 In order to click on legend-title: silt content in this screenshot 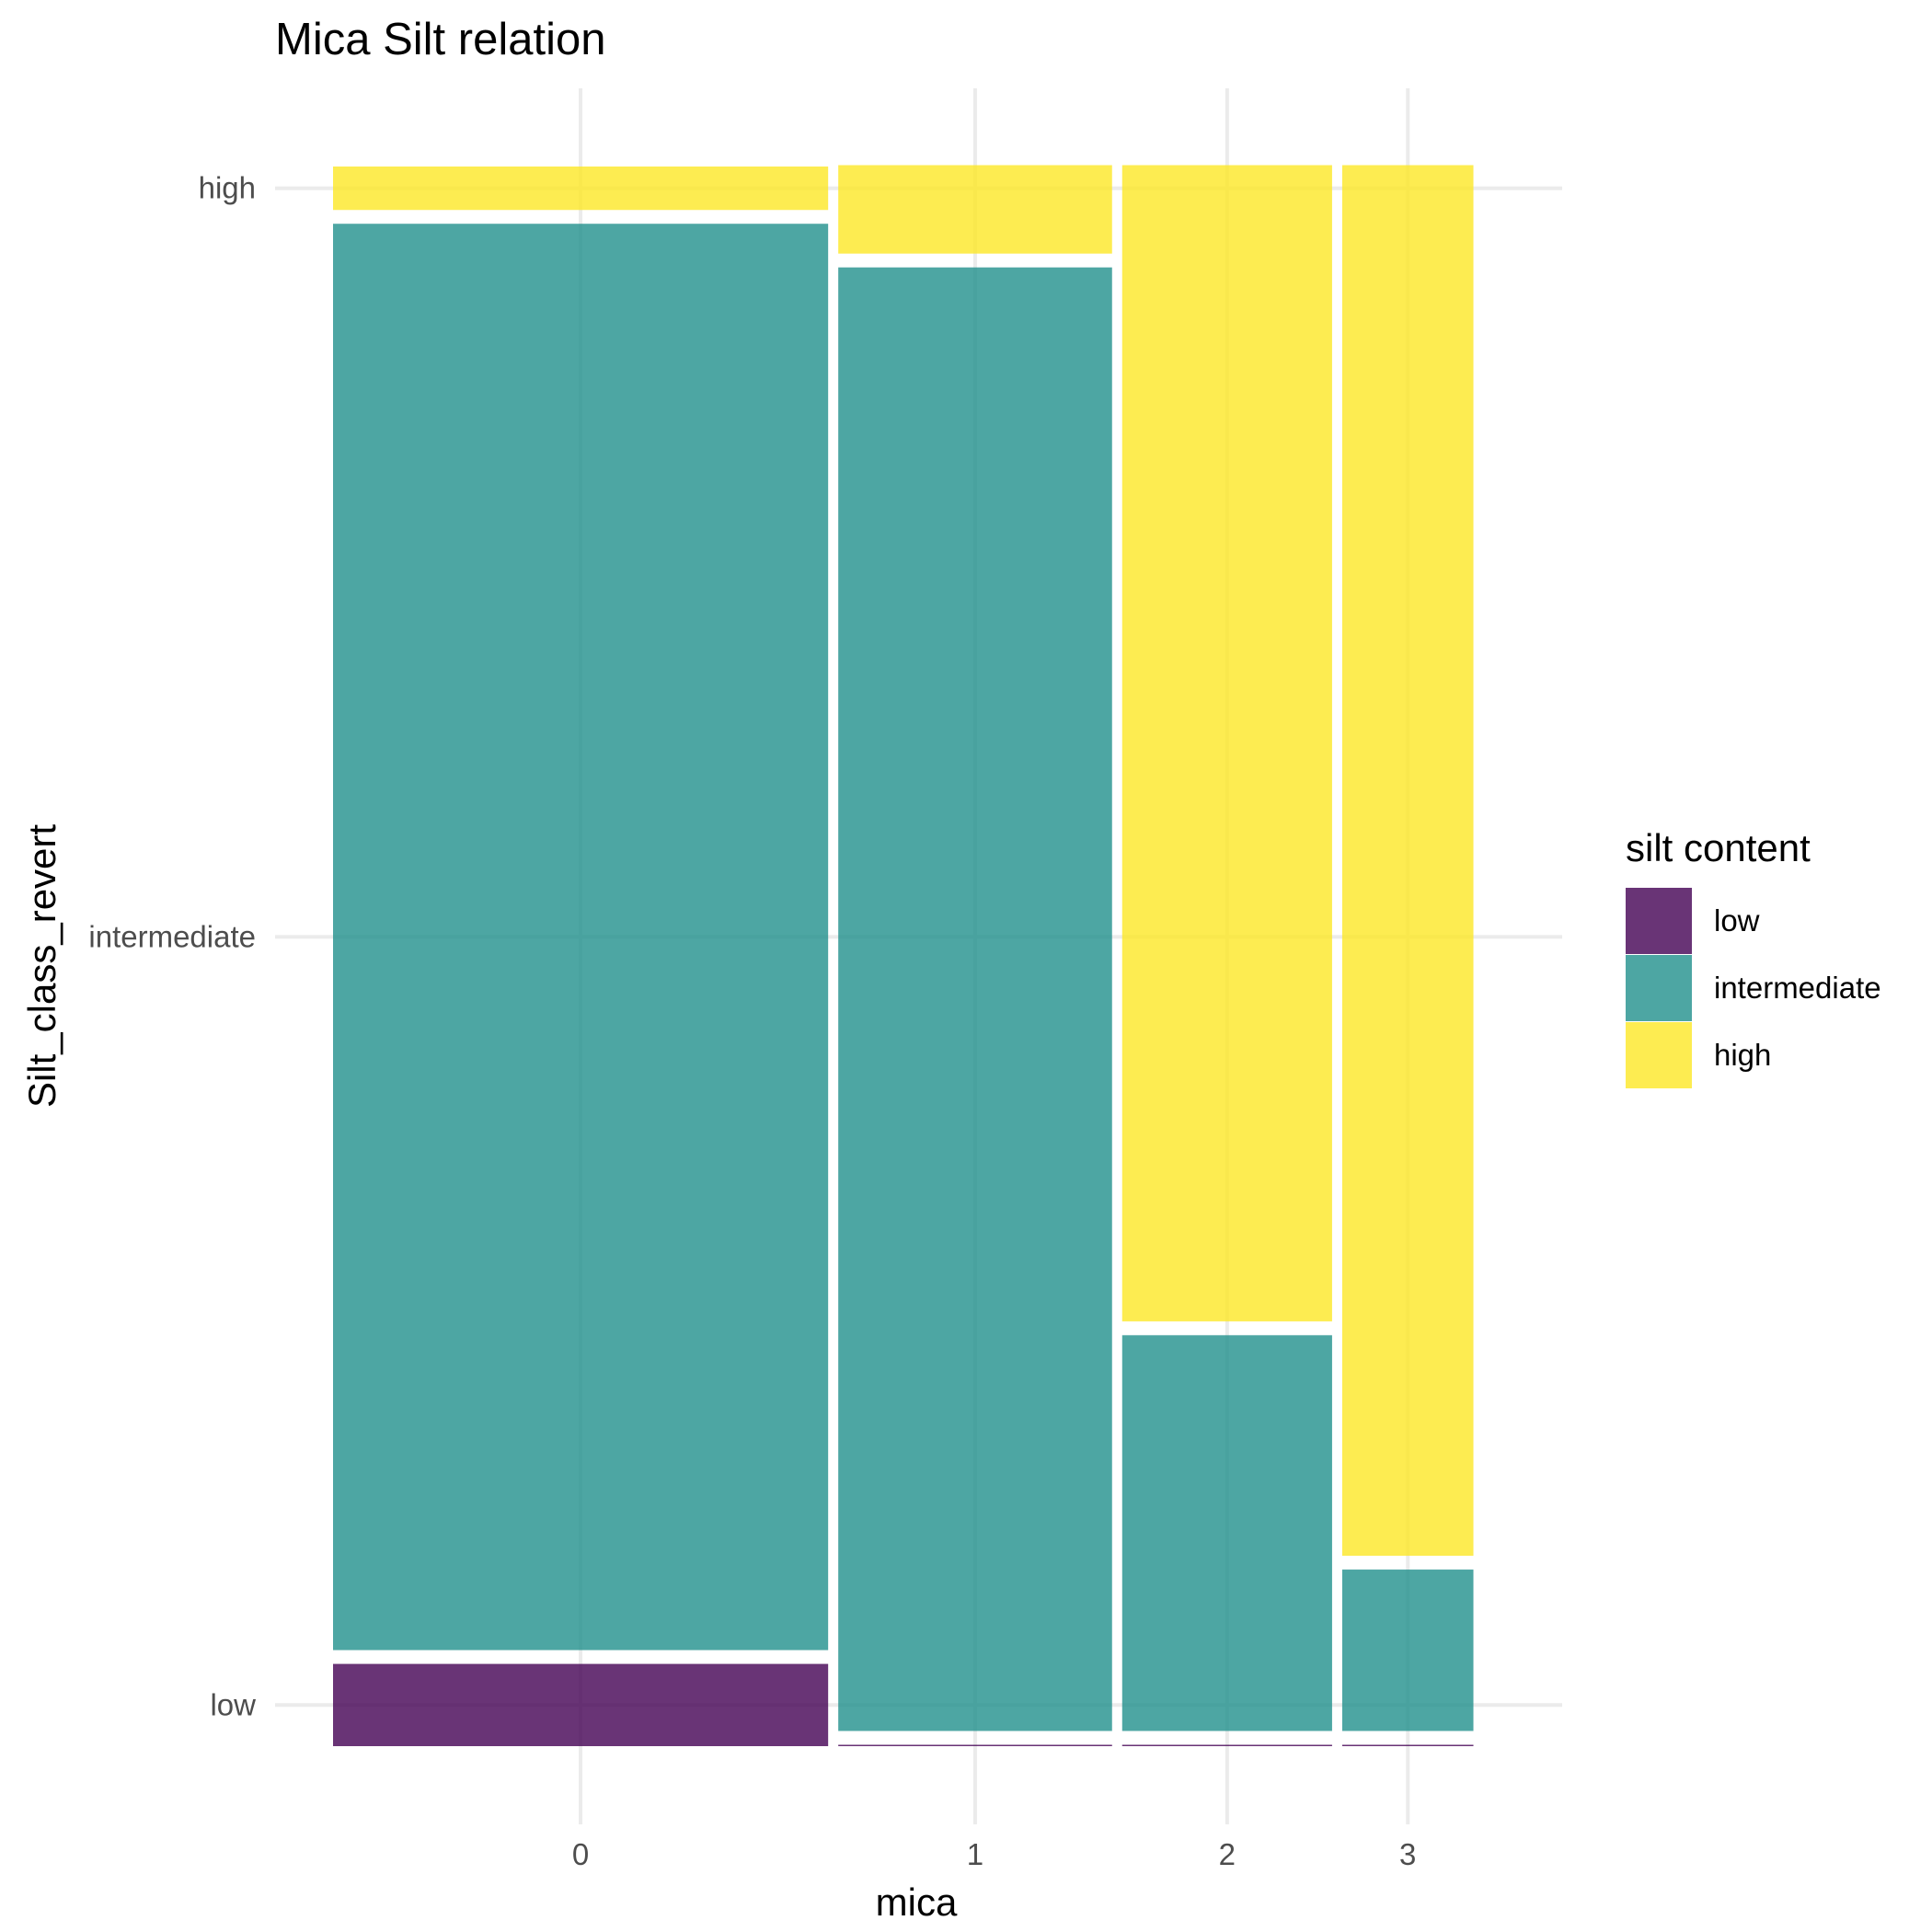, I will do `click(1718, 847)`.